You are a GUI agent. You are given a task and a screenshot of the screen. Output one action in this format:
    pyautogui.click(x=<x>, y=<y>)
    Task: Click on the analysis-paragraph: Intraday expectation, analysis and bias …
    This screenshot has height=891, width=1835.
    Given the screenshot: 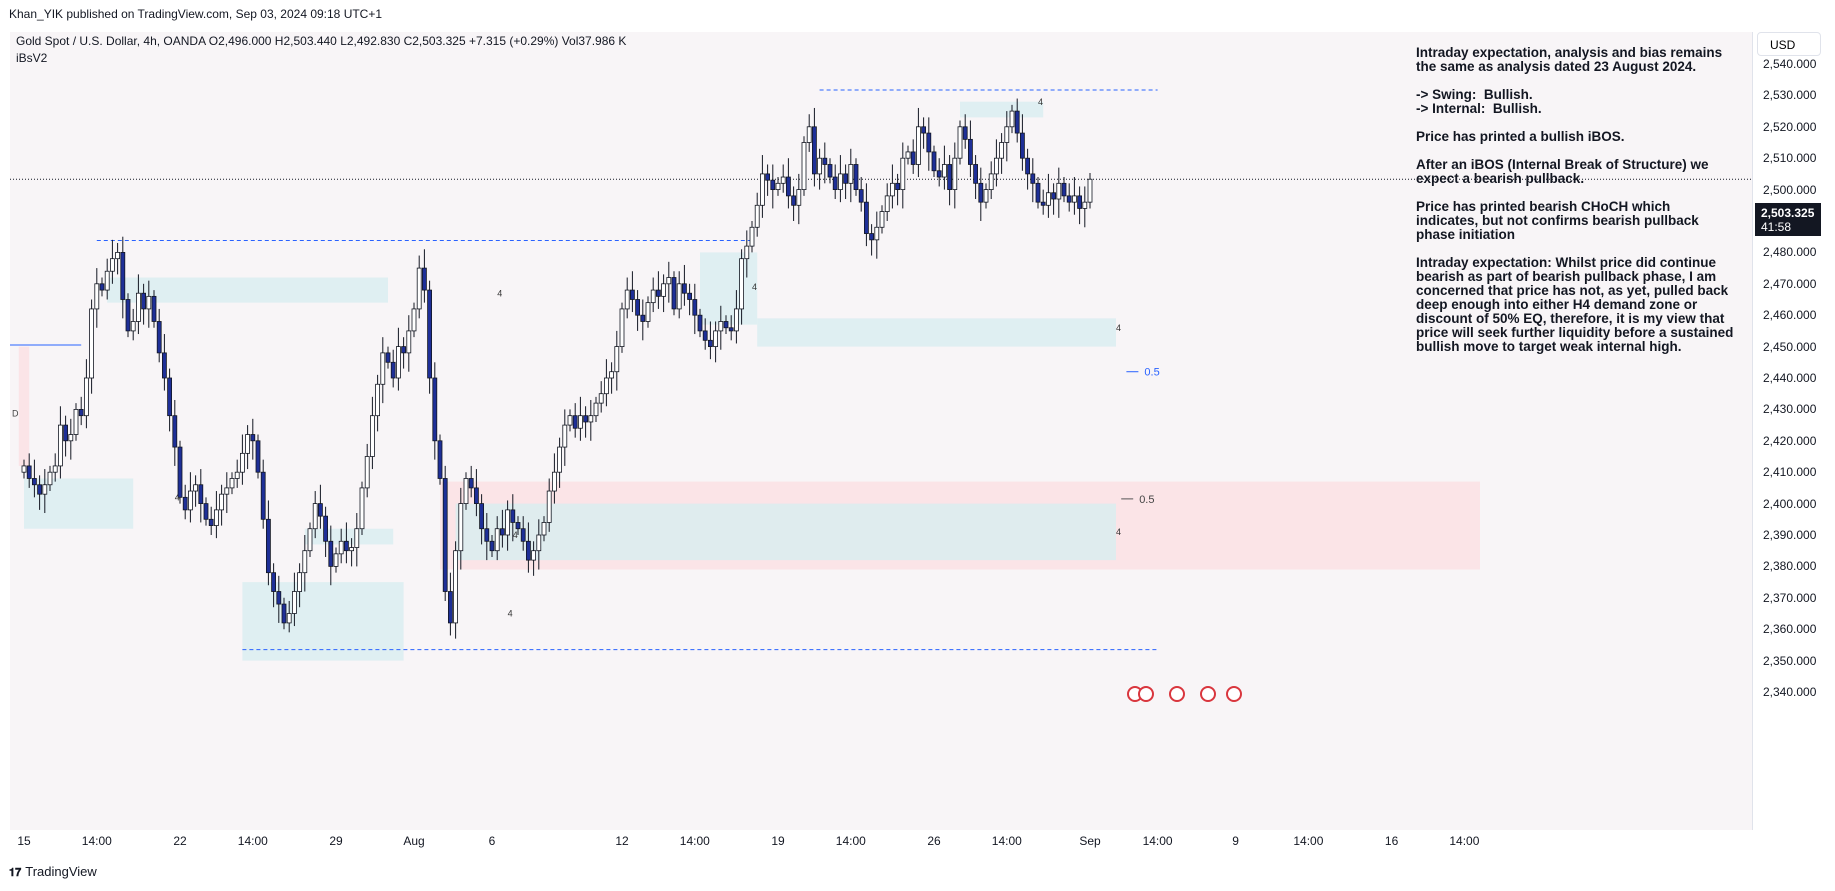 What is the action you would take?
    pyautogui.click(x=1571, y=59)
    